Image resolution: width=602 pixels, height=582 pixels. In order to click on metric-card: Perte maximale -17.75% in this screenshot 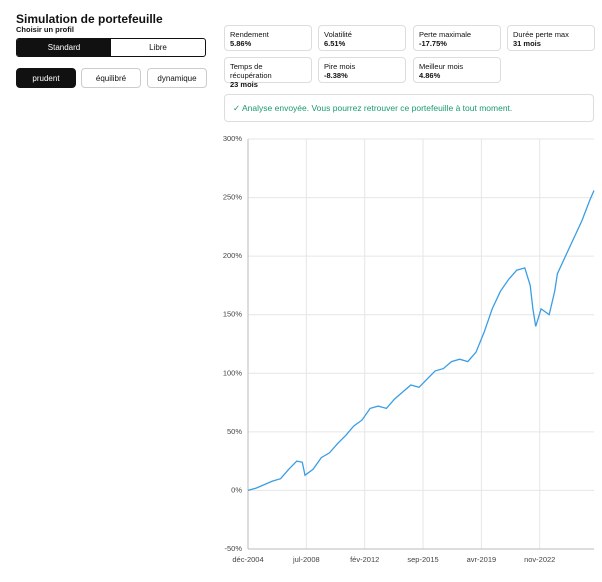, I will do `click(457, 38)`.